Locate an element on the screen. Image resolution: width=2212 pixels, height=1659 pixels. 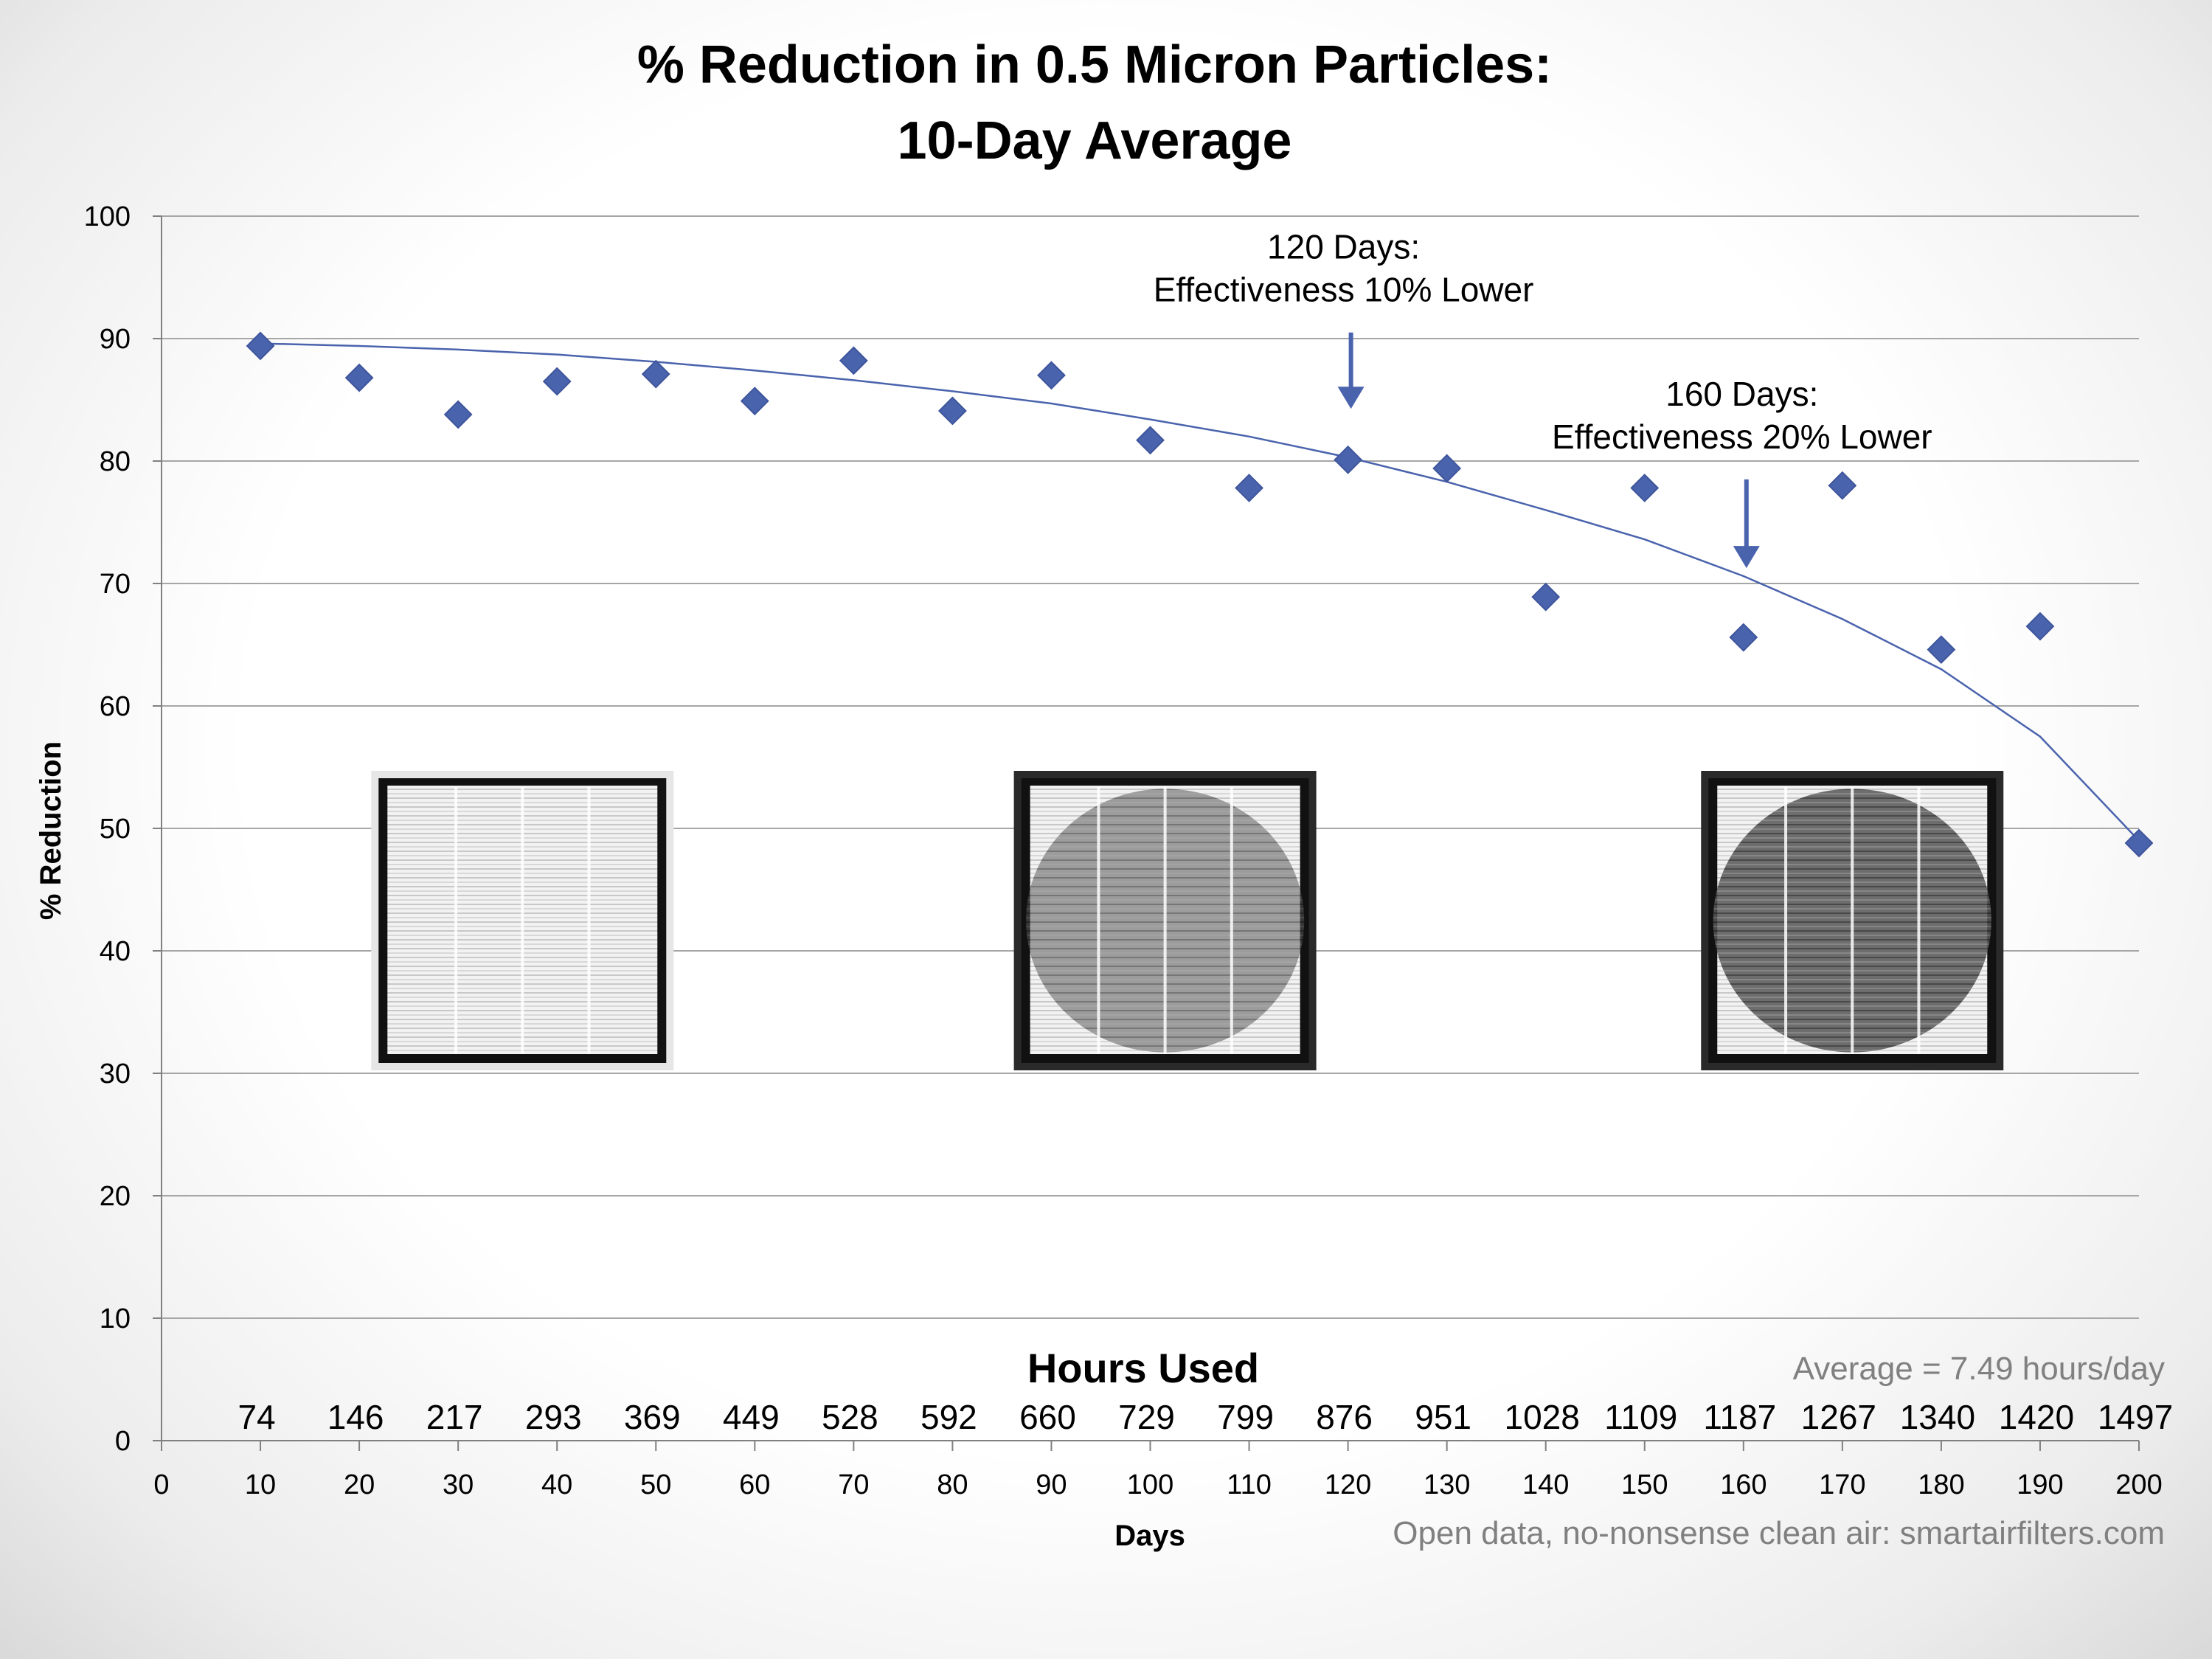
annotation-text-line: Effectiveness 20% Lower is located at coordinates (1742, 437).